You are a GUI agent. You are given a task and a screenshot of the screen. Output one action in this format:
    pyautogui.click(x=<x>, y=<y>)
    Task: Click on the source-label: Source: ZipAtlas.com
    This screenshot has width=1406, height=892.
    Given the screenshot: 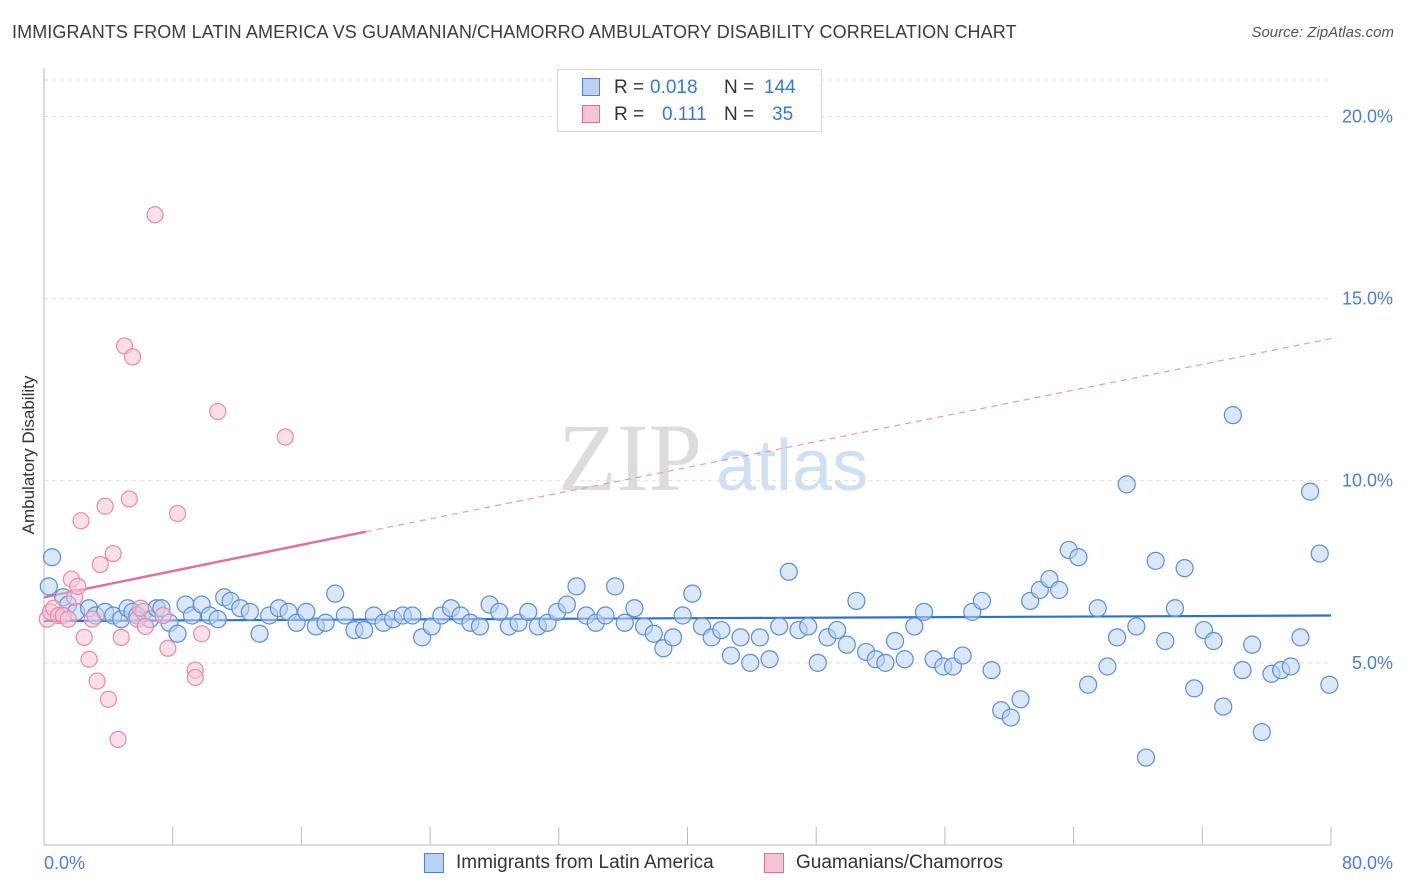 What is the action you would take?
    pyautogui.click(x=1322, y=32)
    